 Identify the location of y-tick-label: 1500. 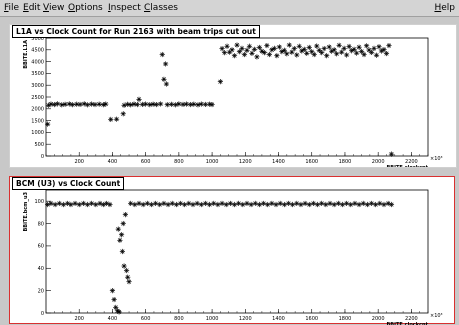
(37, 121).